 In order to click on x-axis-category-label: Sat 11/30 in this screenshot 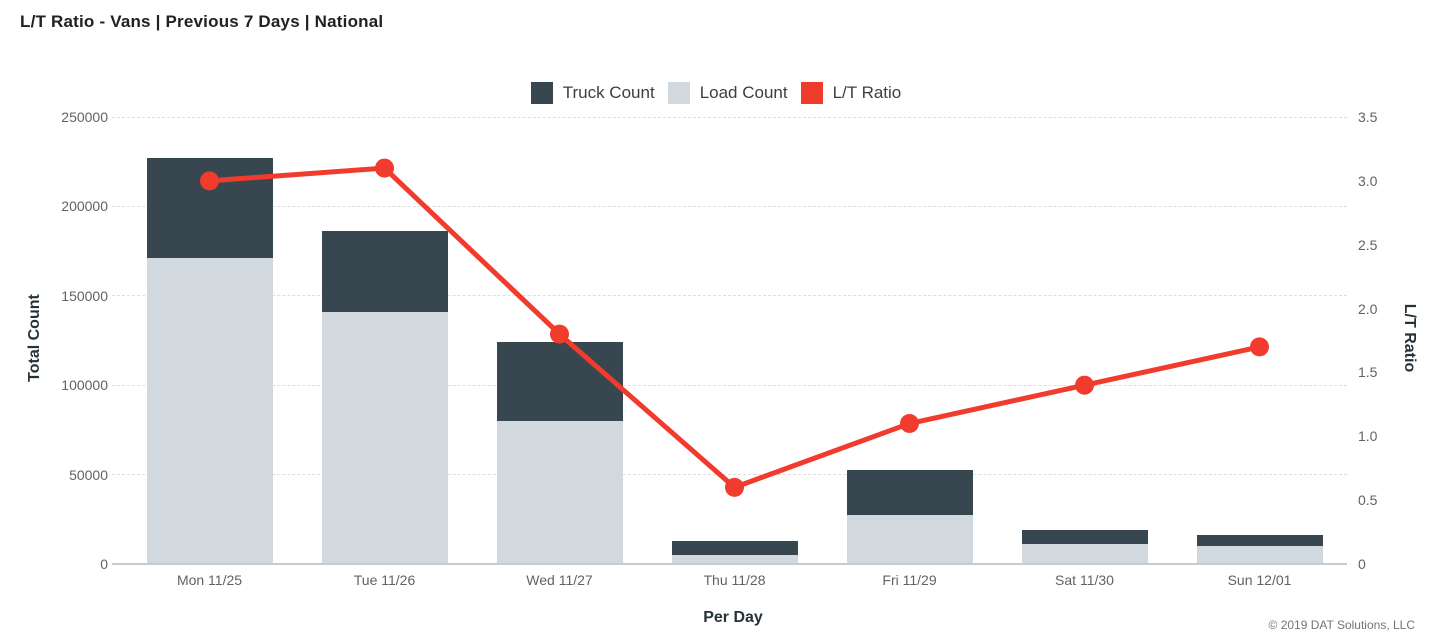, I will do `click(1084, 580)`.